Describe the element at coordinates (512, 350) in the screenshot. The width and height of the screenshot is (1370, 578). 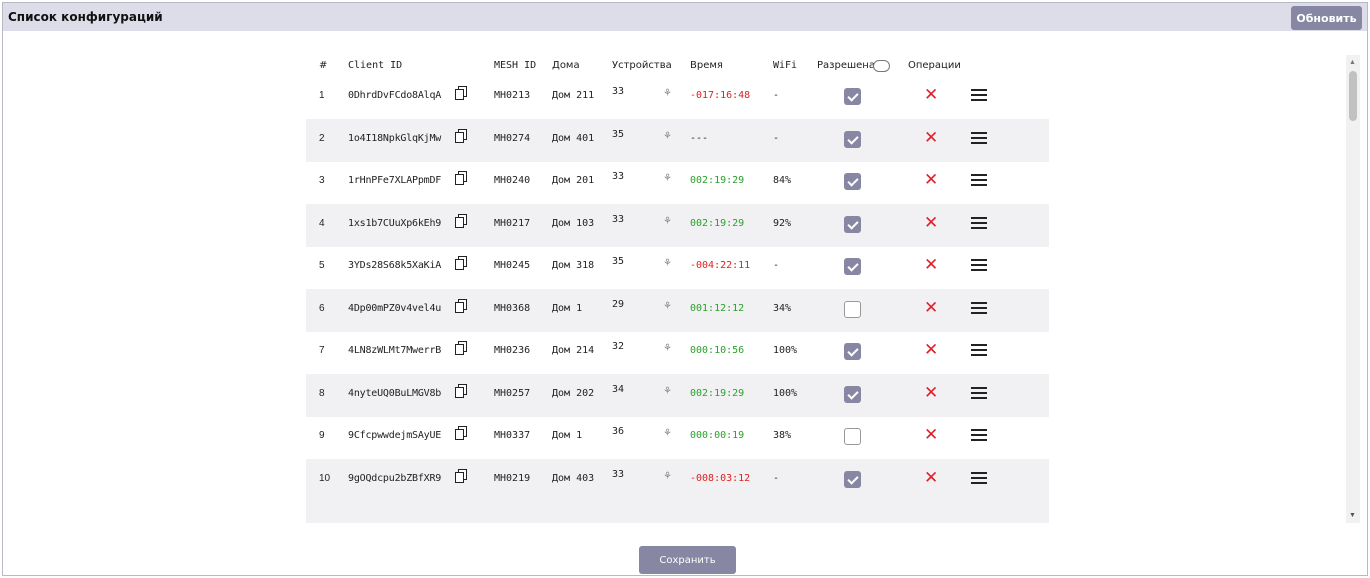
I see `mesh-id: MH0236` at that location.